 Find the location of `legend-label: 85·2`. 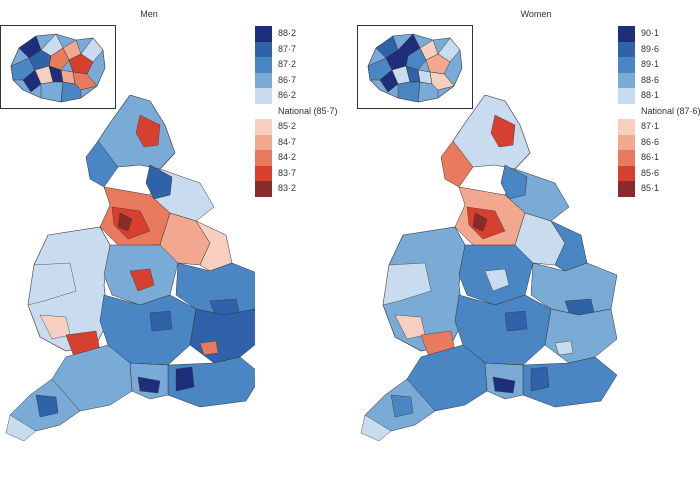

legend-label: 85·2 is located at coordinates (287, 126).